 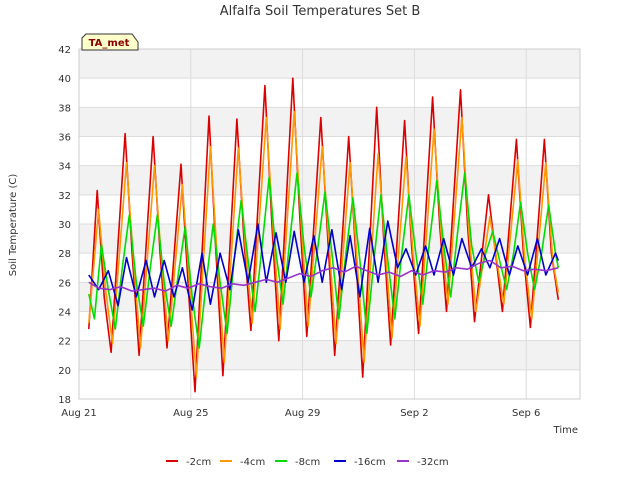 I want to click on y-tick-label: 26, so click(x=64, y=283).